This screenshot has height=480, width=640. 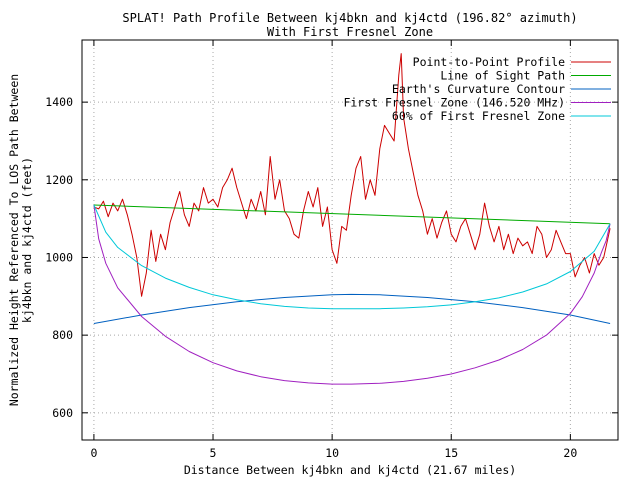 I want to click on legend-label: Earth's Curvature Contour, so click(x=478, y=89).